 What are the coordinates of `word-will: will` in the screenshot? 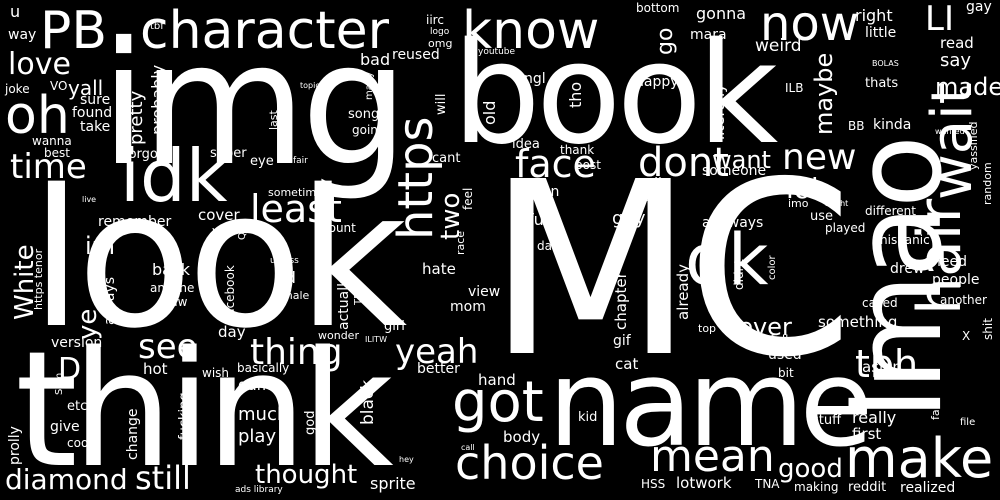 It's located at (441, 104).